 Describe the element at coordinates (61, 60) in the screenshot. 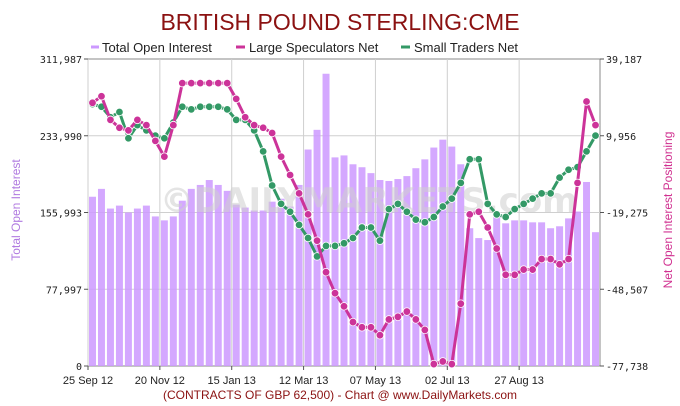

I see `left-tick-label: 311,987` at that location.